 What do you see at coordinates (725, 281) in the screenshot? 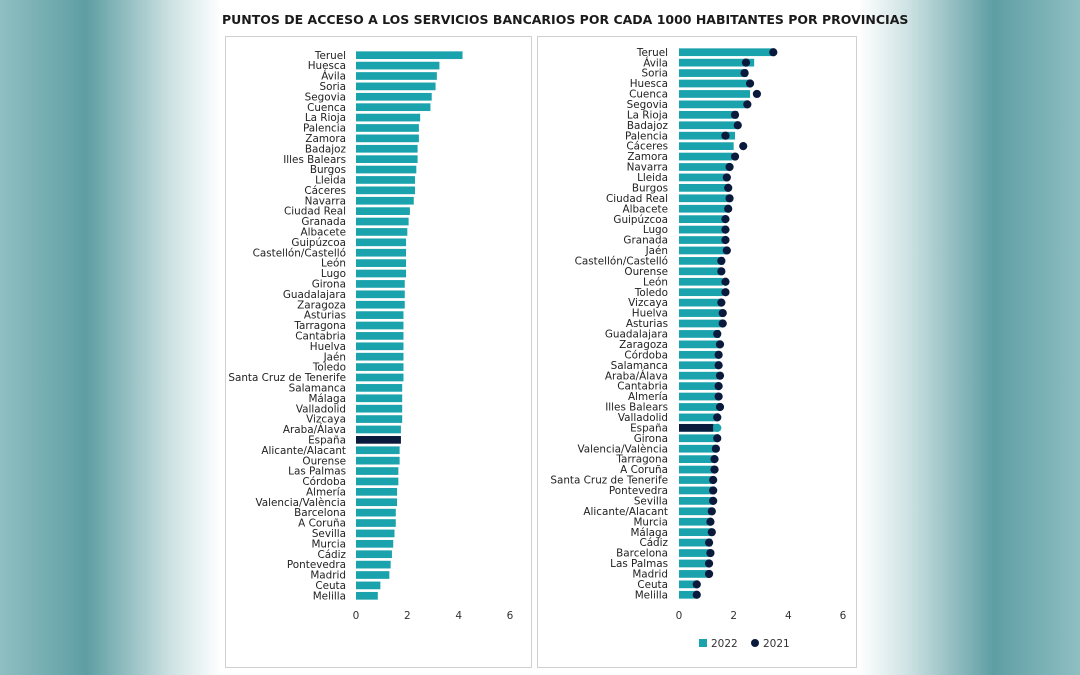
I see `dot-2021-leon` at bounding box center [725, 281].